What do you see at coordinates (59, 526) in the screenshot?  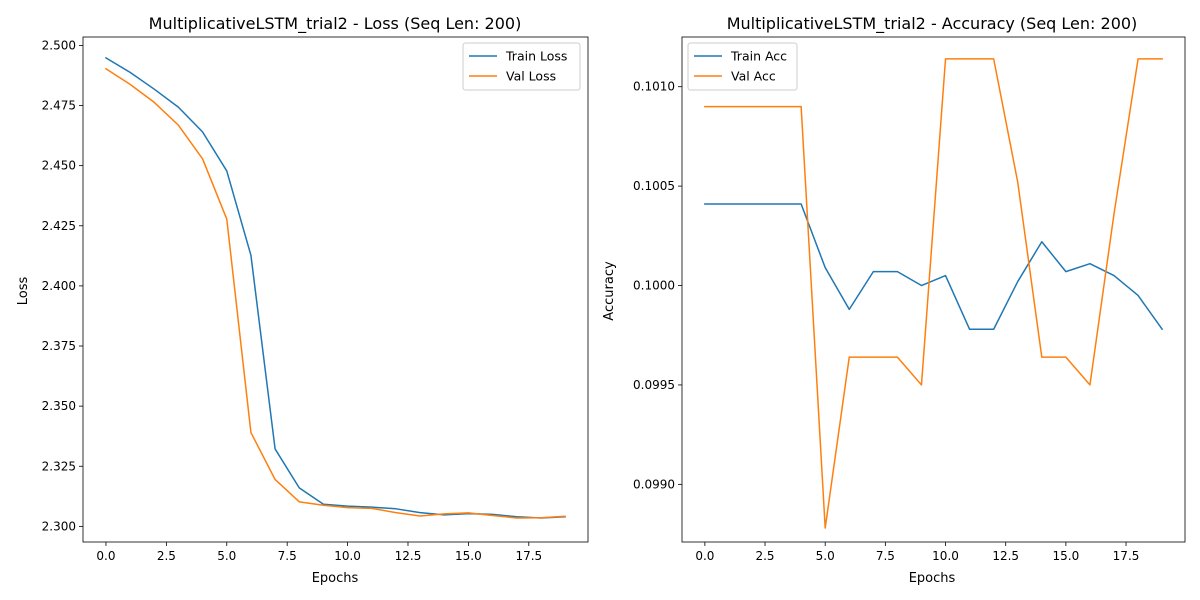 I see `loss-chart-y-tick-label-0: 2.300` at bounding box center [59, 526].